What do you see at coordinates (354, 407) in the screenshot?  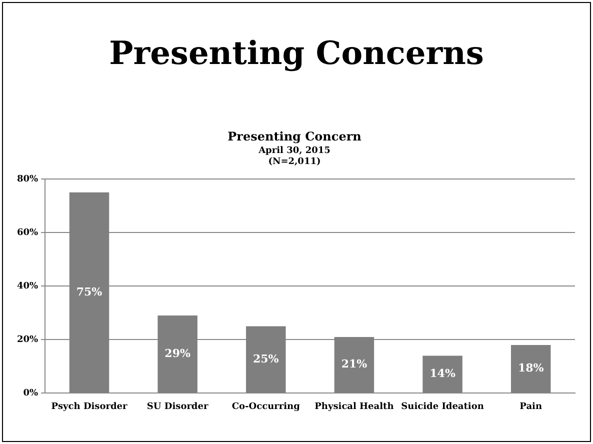 I see `x-tick-label: Physical Health` at bounding box center [354, 407].